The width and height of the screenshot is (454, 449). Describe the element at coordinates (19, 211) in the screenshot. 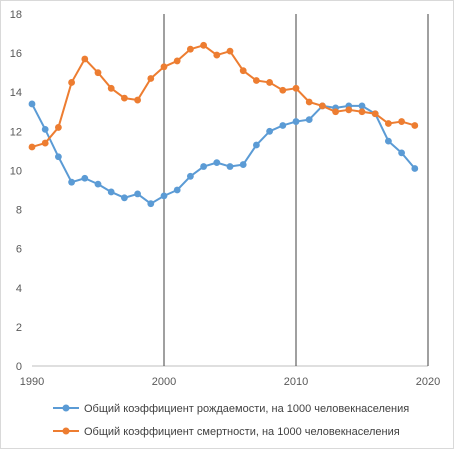

I see `y-tick-label: 8` at that location.